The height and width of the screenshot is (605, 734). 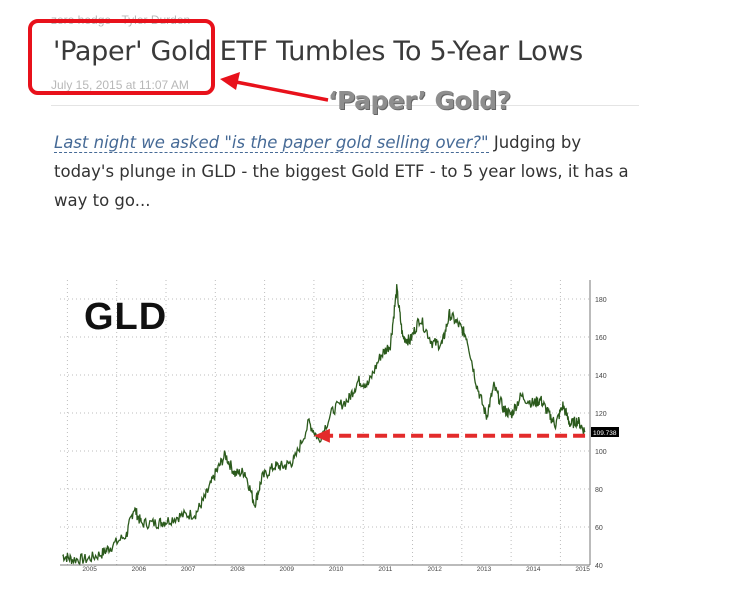 I want to click on x-tick-label: 2012, so click(x=434, y=569).